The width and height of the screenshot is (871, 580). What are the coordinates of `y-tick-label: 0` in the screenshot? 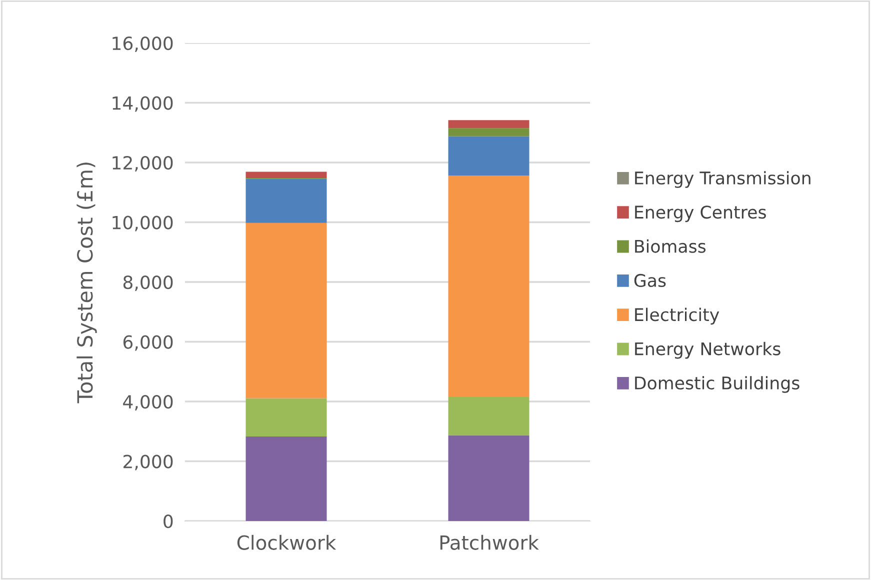 It's located at (168, 521).